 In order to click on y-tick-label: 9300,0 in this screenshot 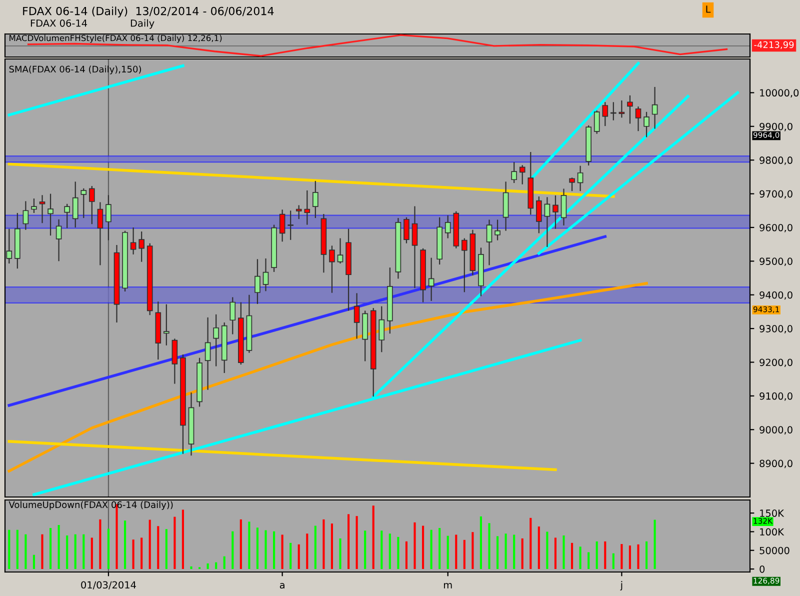, I will do `click(776, 329)`.